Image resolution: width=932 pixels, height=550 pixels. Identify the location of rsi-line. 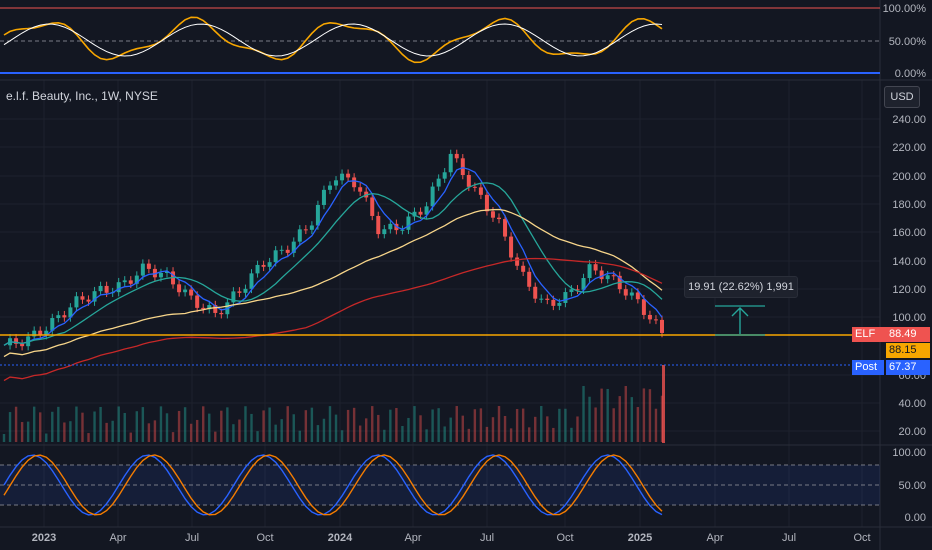
(333, 40).